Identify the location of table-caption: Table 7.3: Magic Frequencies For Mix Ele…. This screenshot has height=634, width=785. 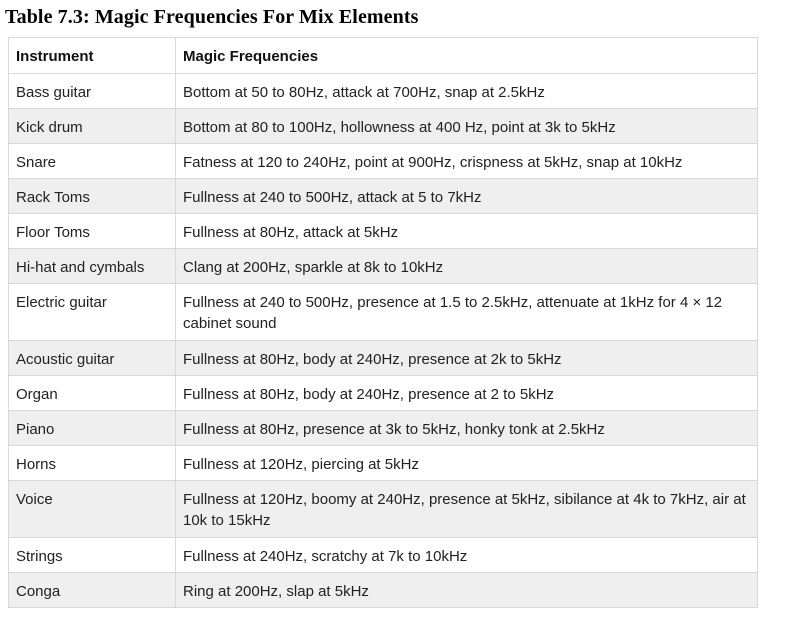
(212, 17).